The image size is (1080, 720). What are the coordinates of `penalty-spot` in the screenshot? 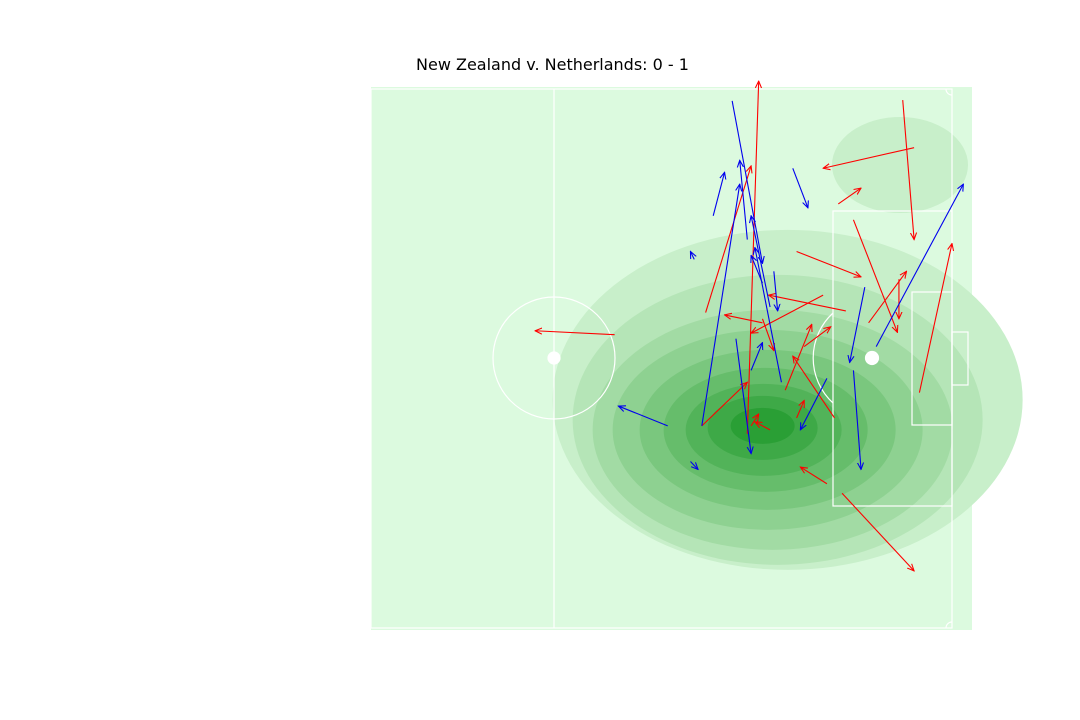 It's located at (872, 358).